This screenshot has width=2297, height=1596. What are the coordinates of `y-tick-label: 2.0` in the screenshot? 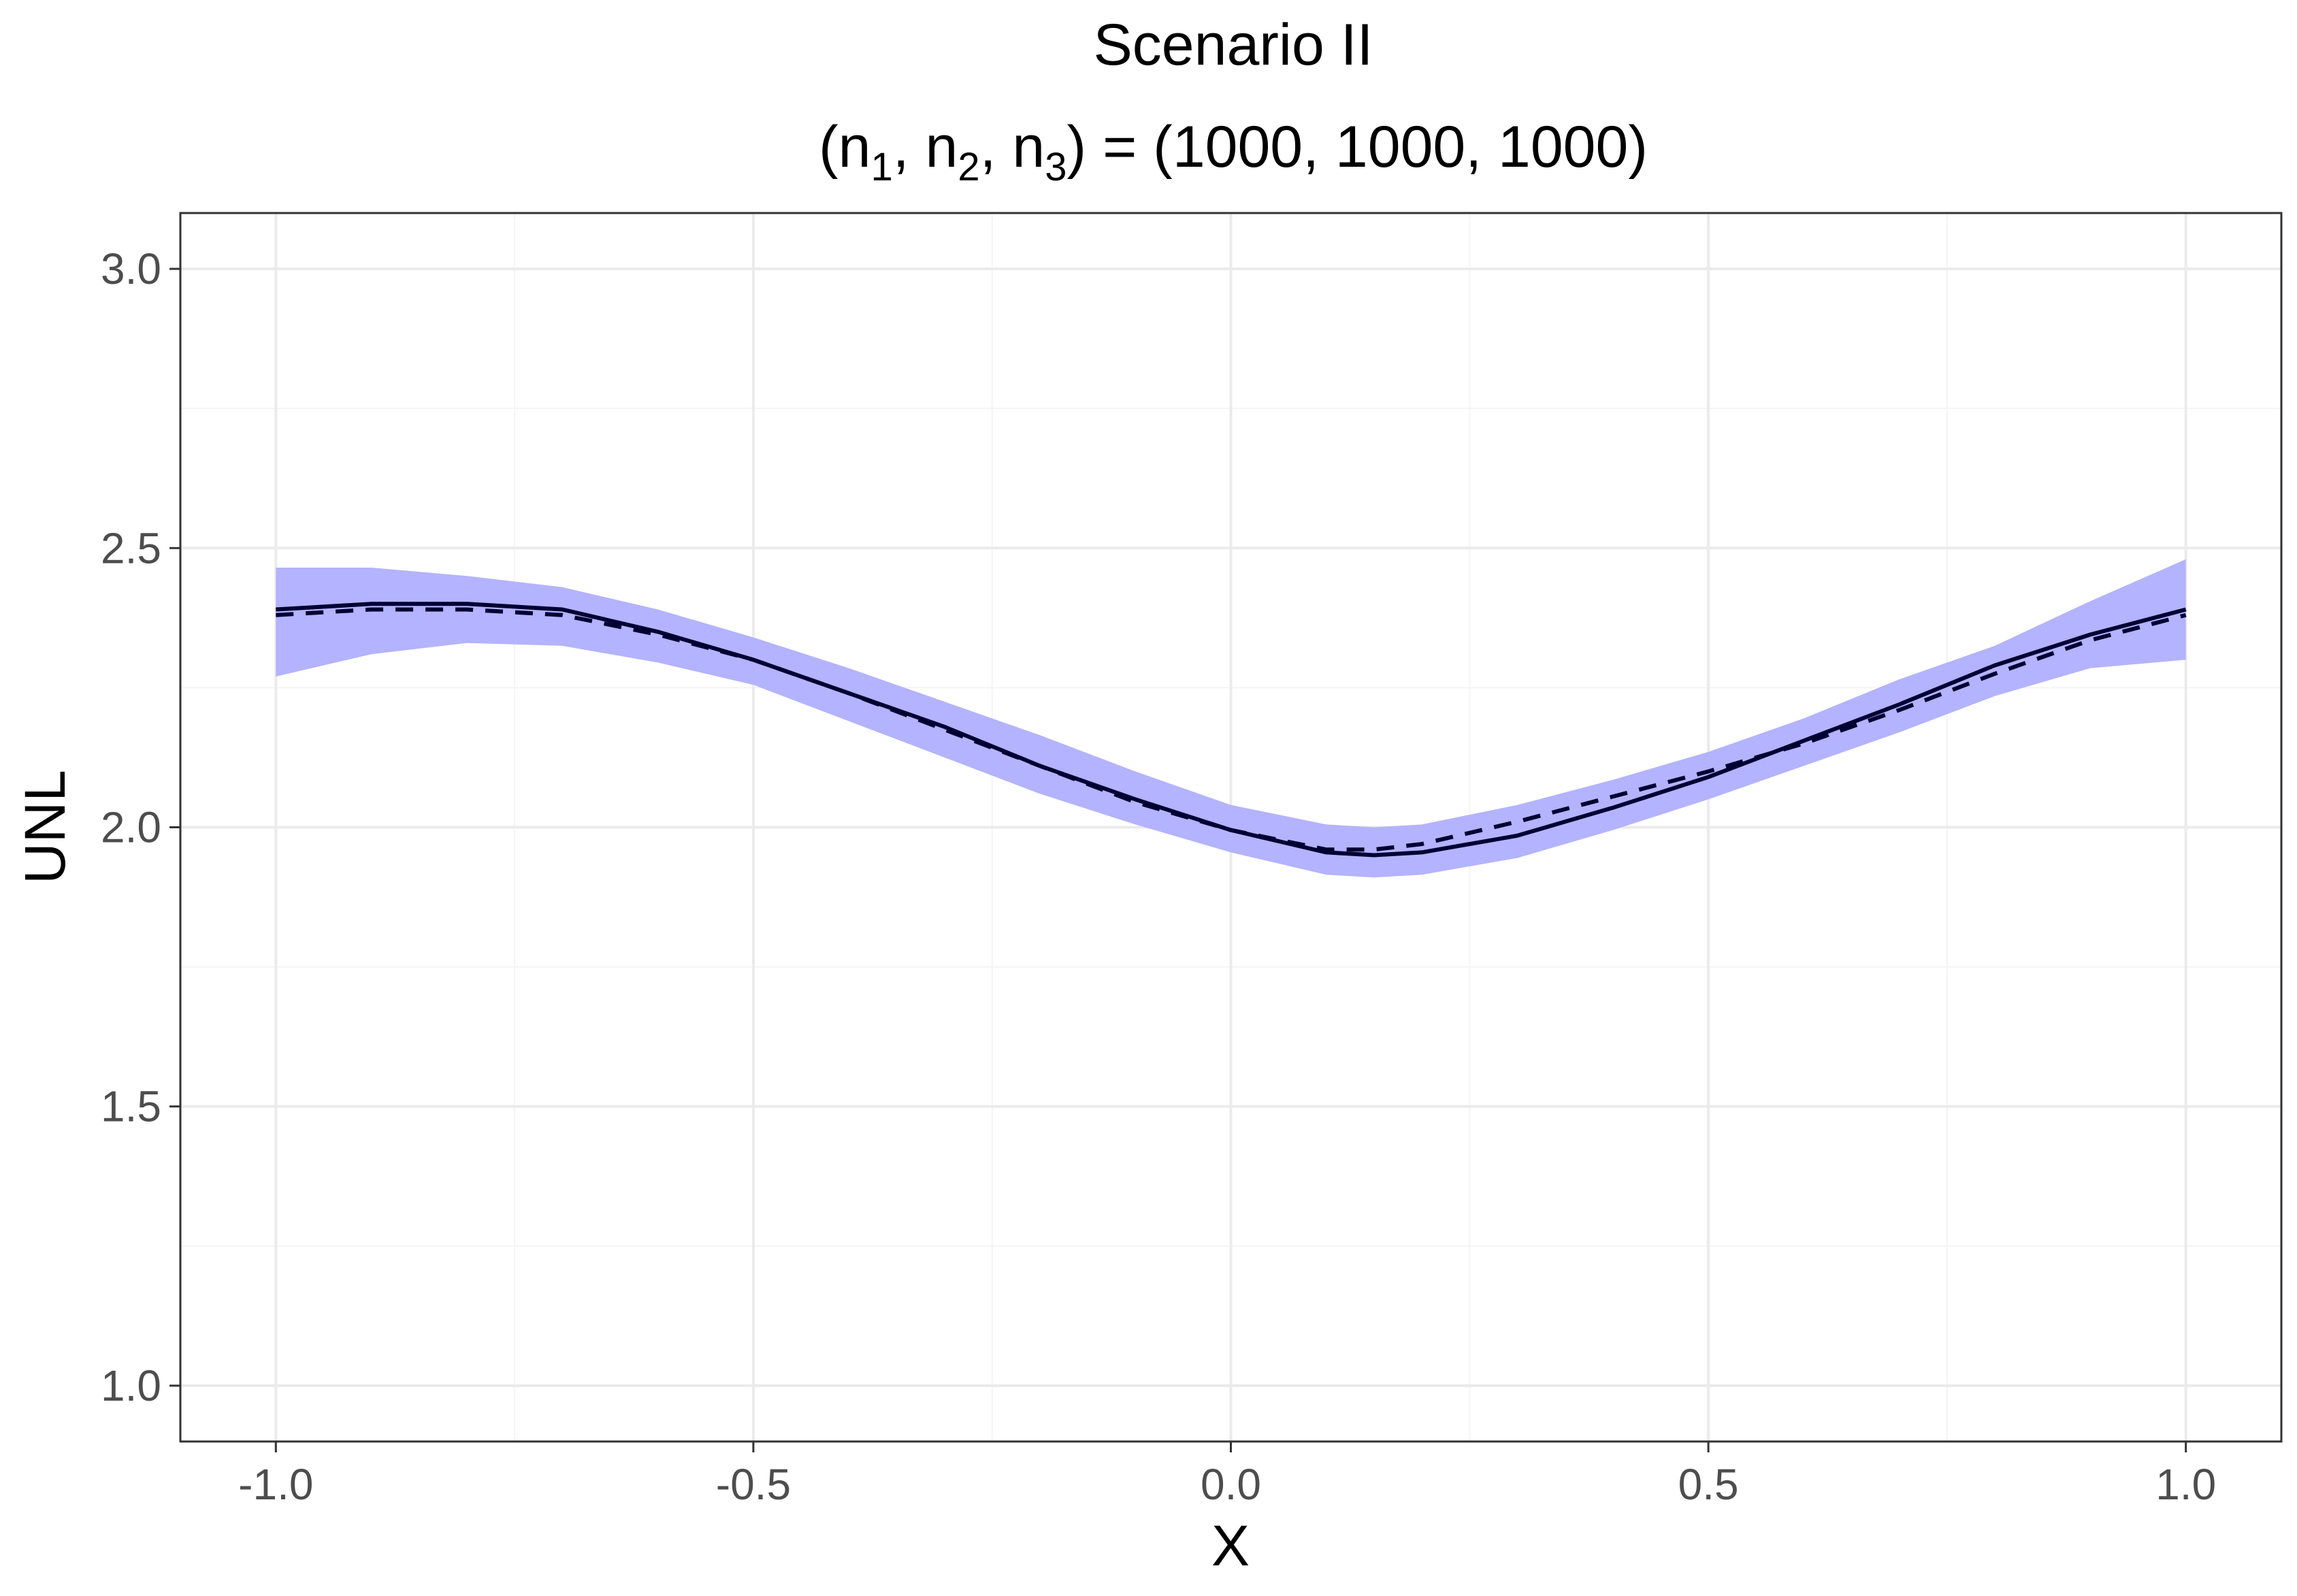 It's located at (131, 827).